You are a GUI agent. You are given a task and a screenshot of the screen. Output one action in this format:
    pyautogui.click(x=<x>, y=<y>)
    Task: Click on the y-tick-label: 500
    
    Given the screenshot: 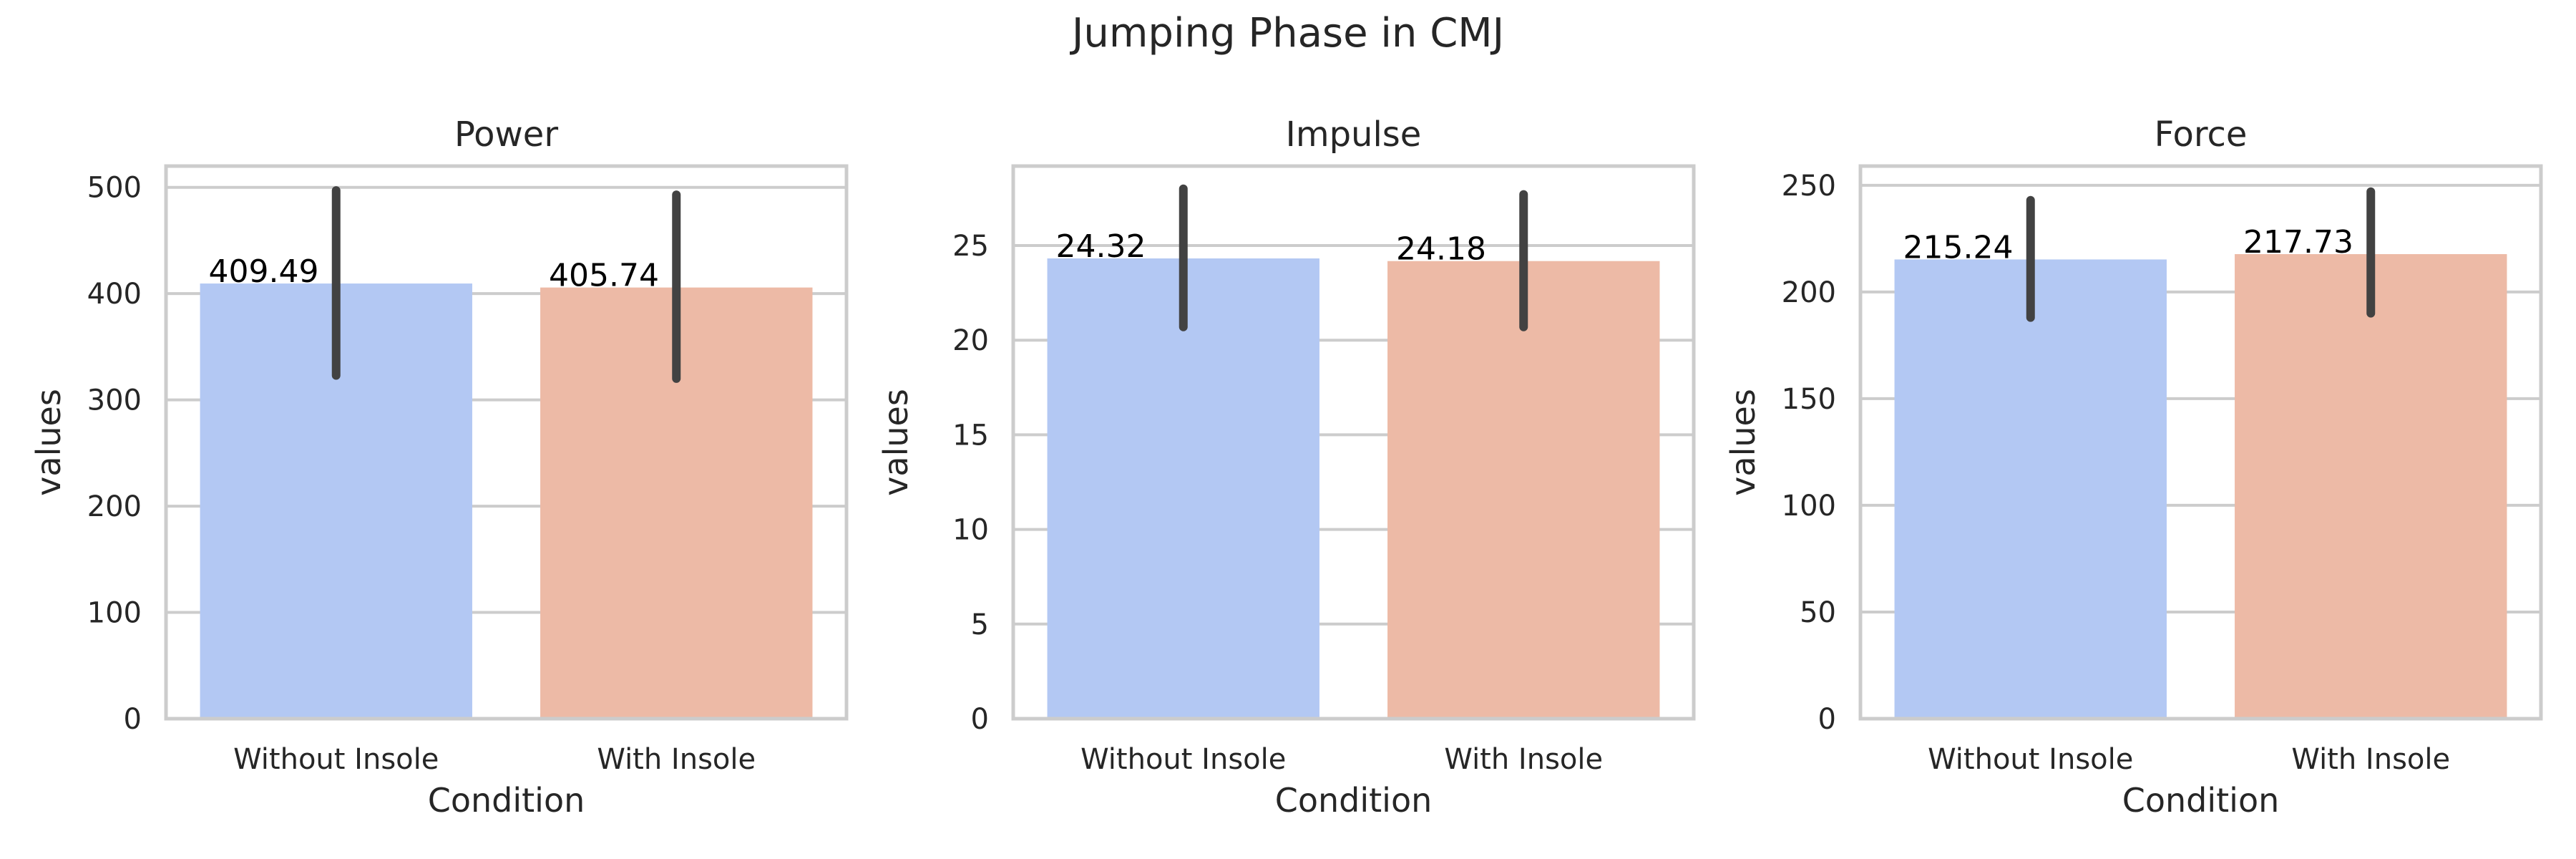 What is the action you would take?
    pyautogui.click(x=114, y=188)
    